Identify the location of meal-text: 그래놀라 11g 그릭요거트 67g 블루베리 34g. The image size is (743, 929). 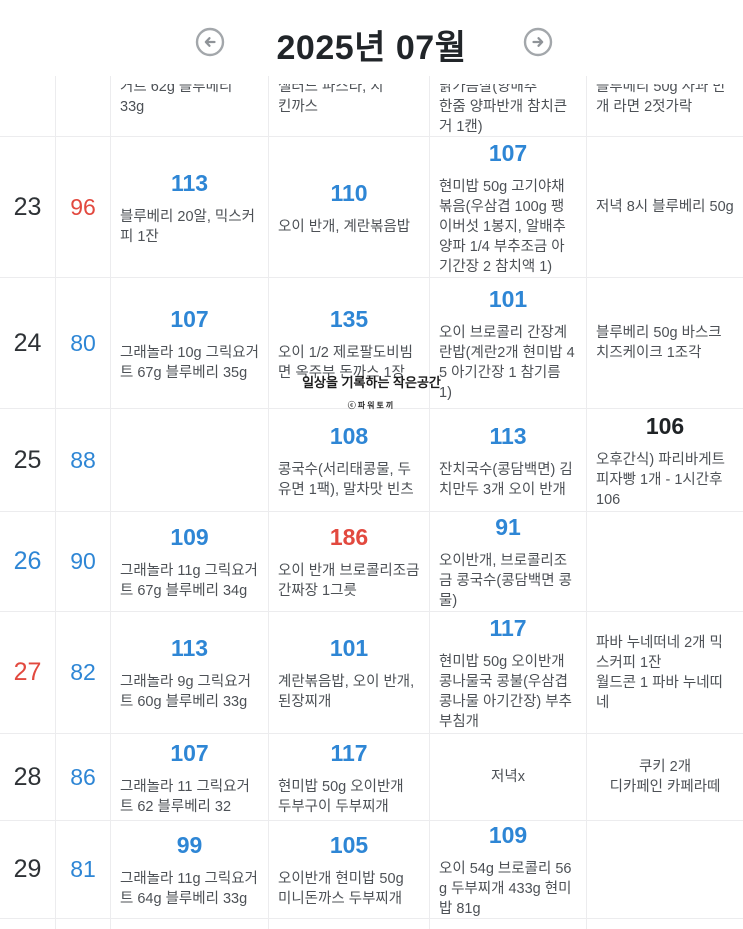
(189, 581).